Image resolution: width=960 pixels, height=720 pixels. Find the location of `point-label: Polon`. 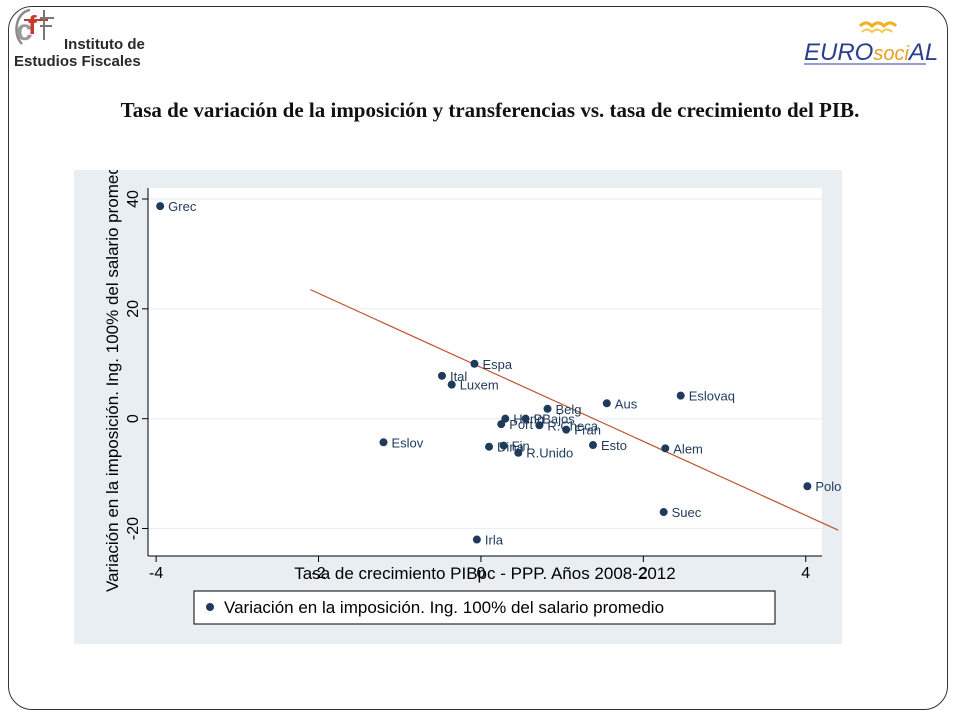

point-label: Polon is located at coordinates (828, 486).